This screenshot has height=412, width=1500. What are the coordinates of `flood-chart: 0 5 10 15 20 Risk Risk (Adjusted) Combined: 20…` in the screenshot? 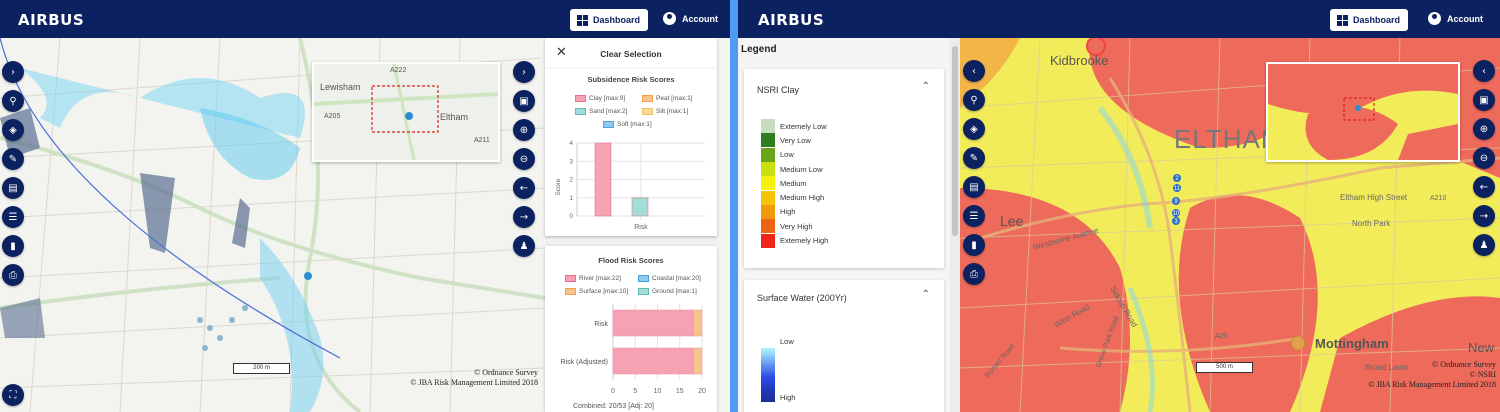 It's located at (633, 357).